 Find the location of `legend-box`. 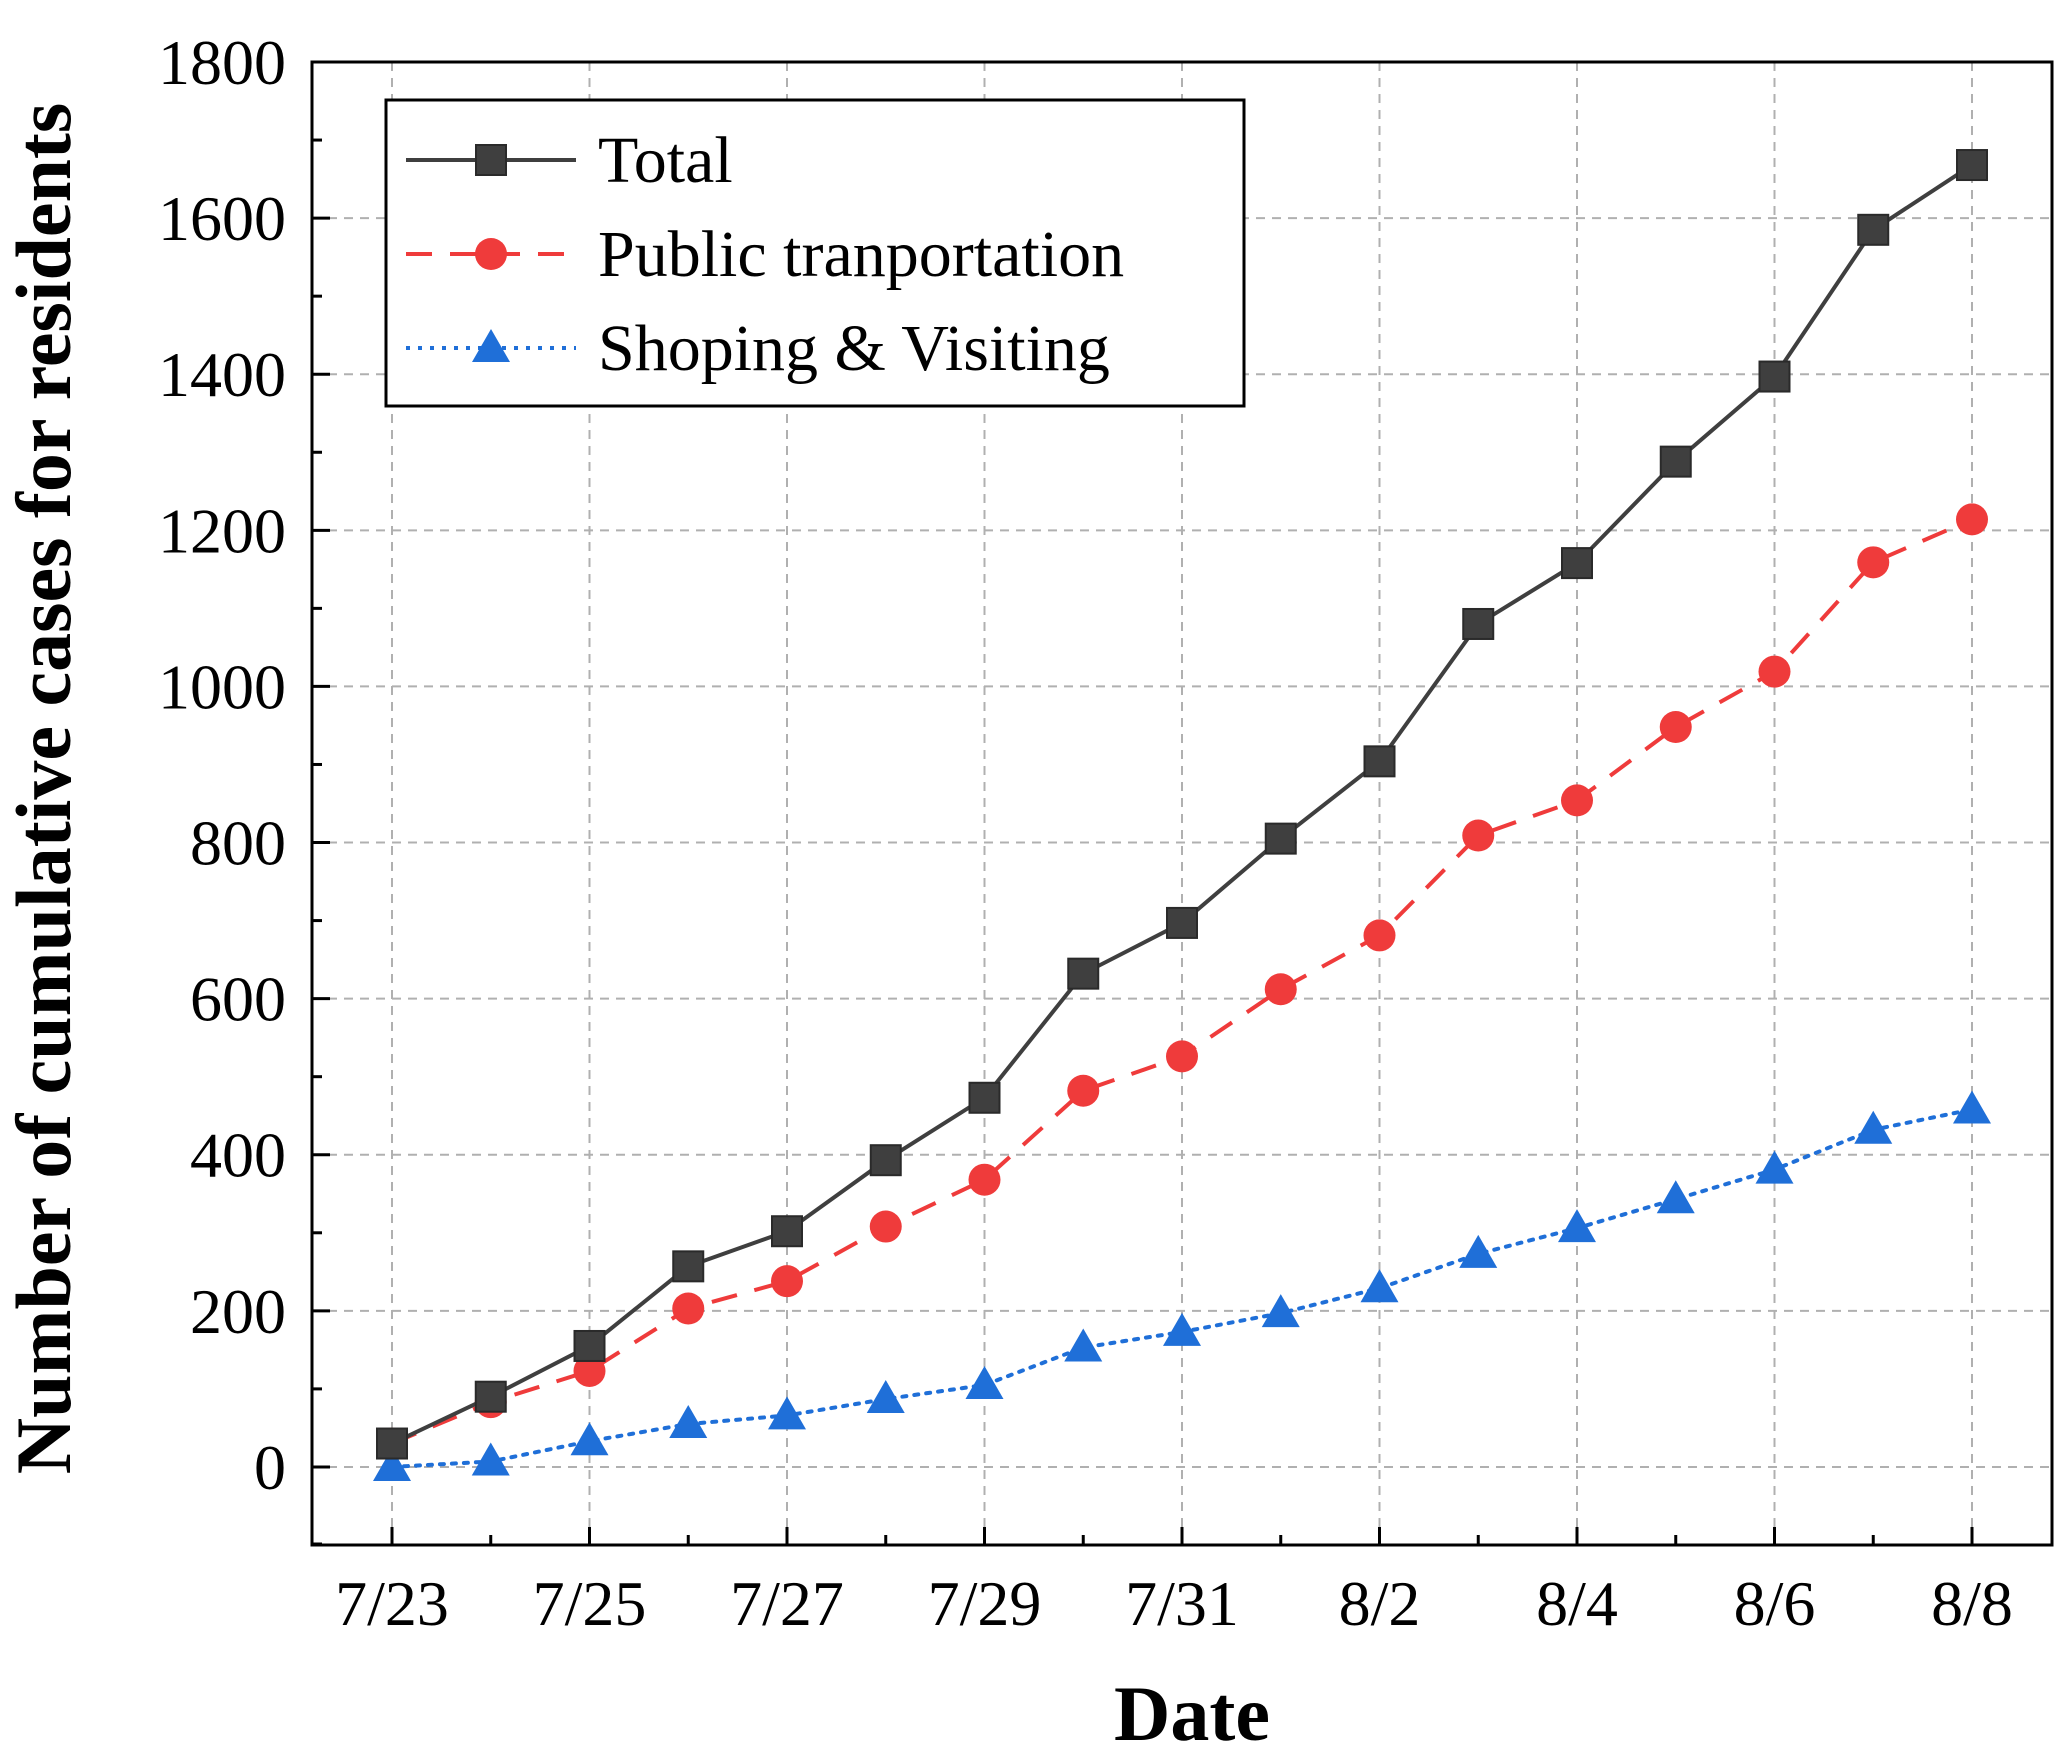

legend-box is located at coordinates (815, 253).